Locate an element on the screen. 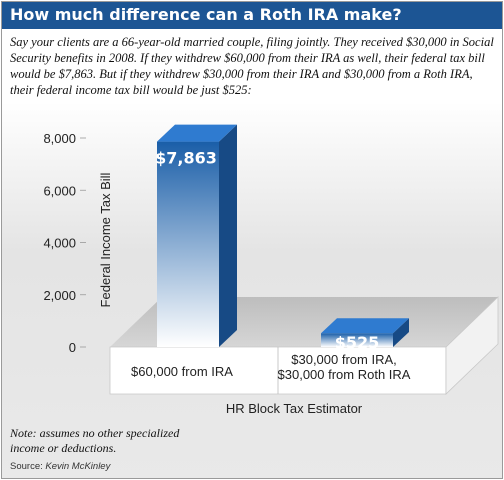 The width and height of the screenshot is (504, 480). infographic-title: How much difference can a Roth IRA make? is located at coordinates (206, 14).